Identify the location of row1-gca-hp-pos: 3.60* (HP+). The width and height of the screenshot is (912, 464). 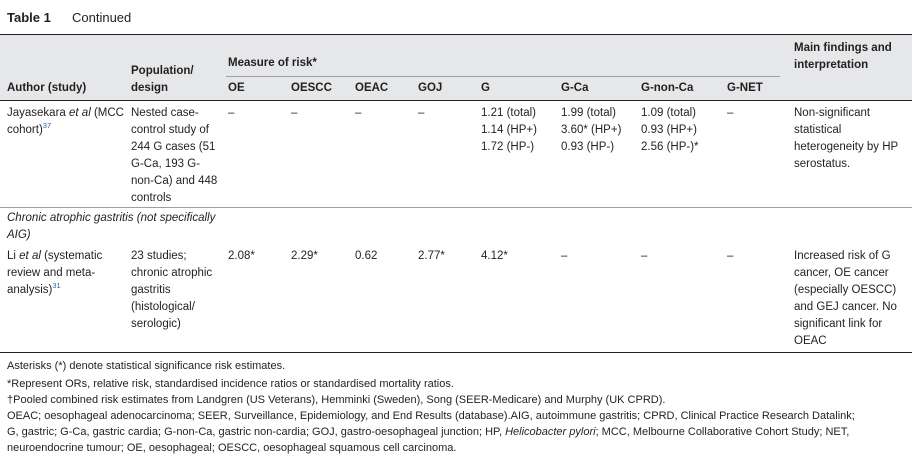
(591, 130).